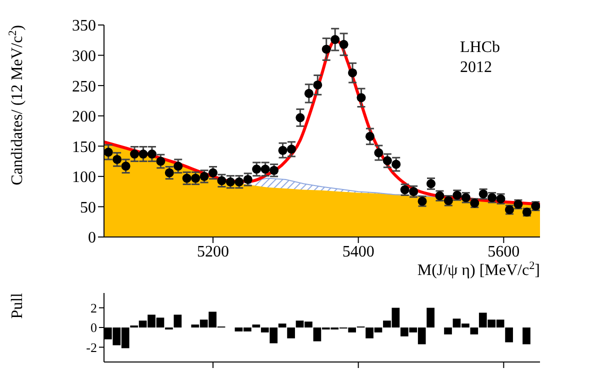 This screenshot has height=375, width=598. Describe the element at coordinates (478, 269) in the screenshot. I see `x-axis-title: M(J/ψ η) [MeV/c$^{2}$]` at that location.